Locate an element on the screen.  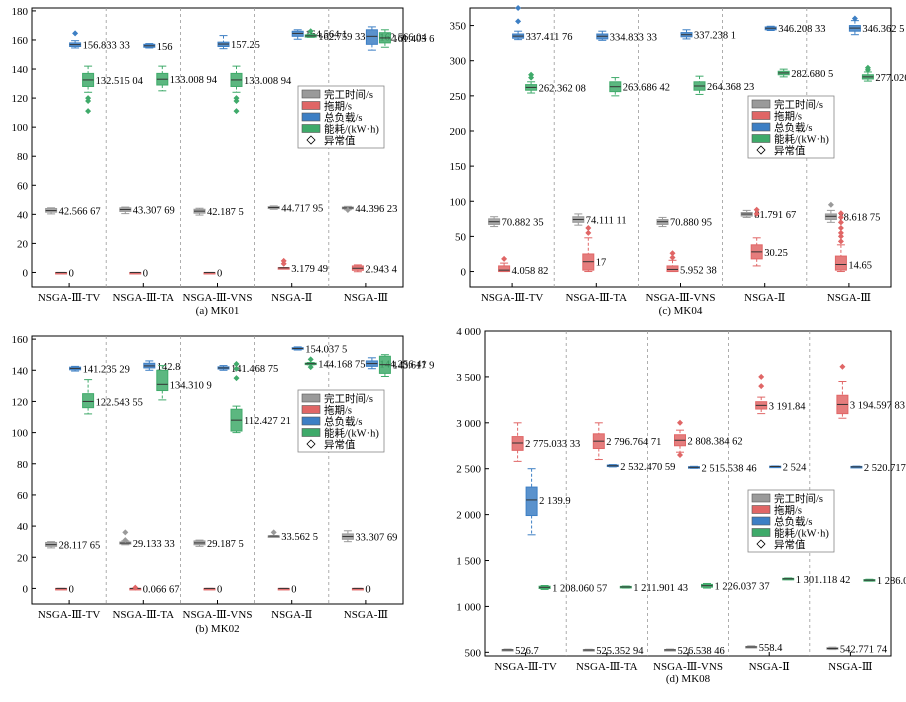
box-load: 2 139.9 is located at coordinates (548, 502).